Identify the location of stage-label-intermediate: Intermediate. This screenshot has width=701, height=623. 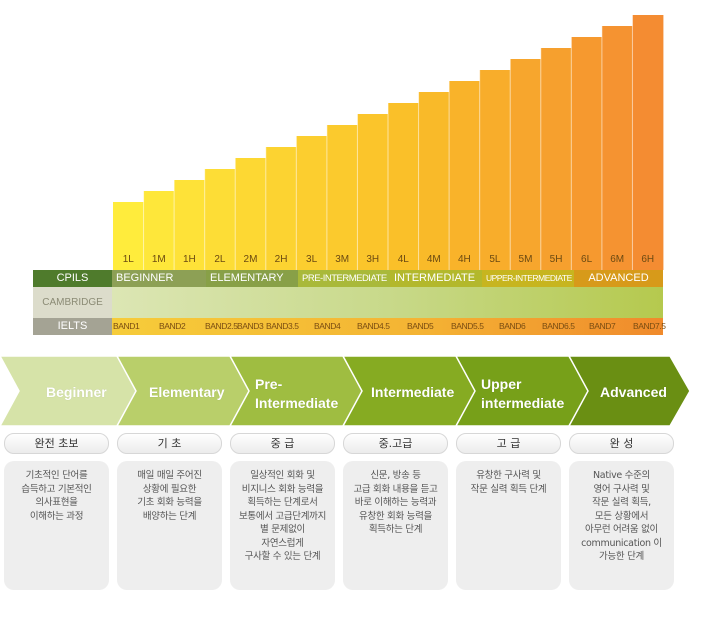
(413, 392).